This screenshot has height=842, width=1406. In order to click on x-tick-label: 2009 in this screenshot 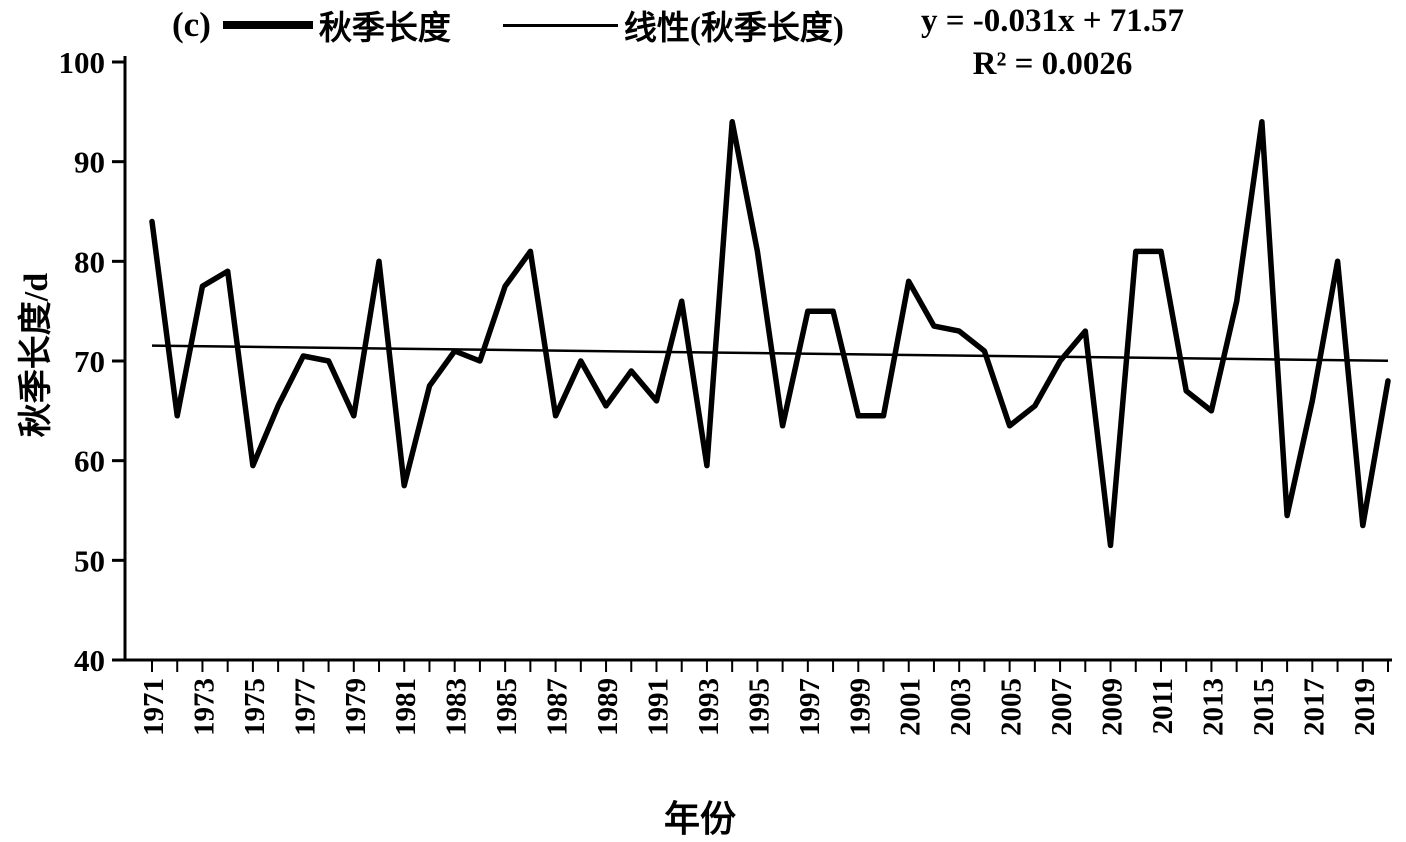, I will do `click(1113, 707)`.